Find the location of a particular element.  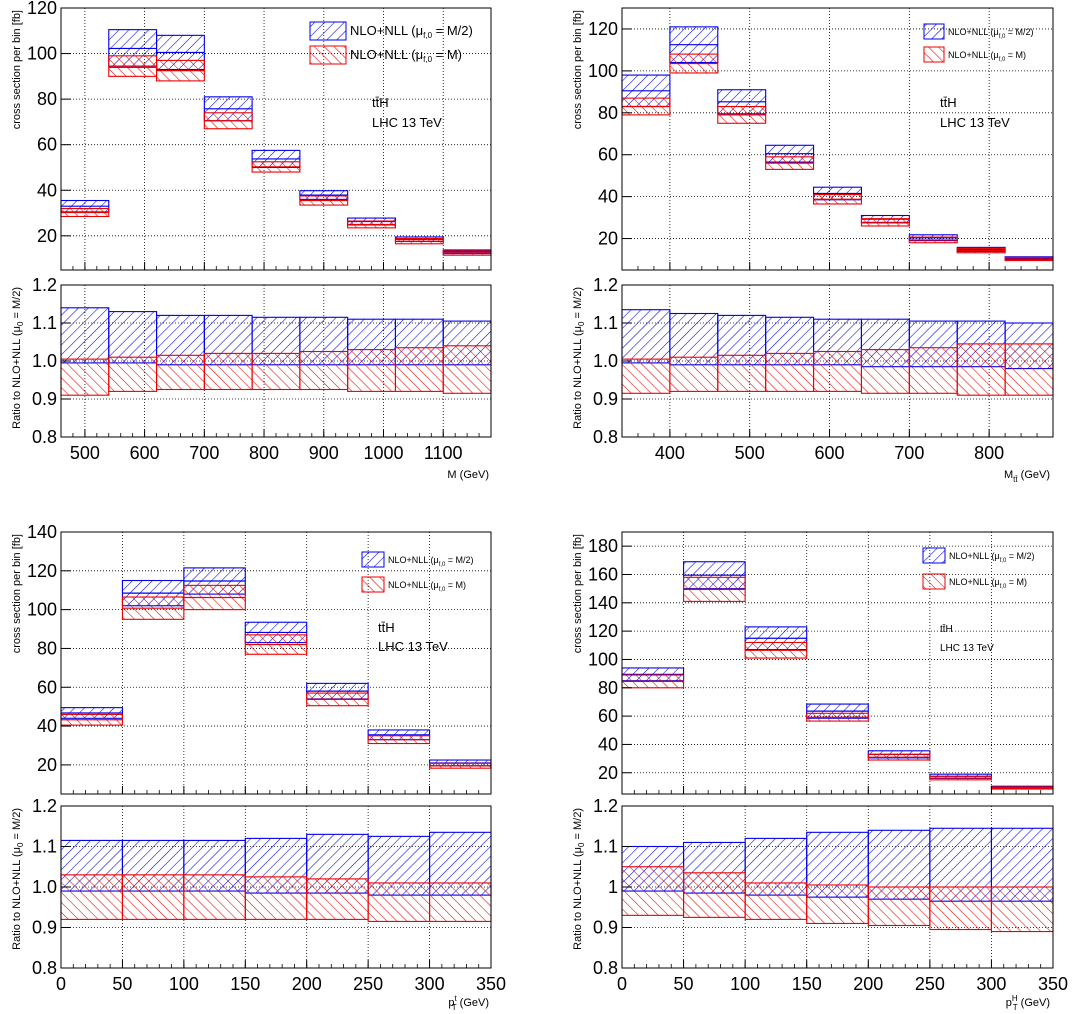

x-tick-label: 1000 is located at coordinates (383, 453).